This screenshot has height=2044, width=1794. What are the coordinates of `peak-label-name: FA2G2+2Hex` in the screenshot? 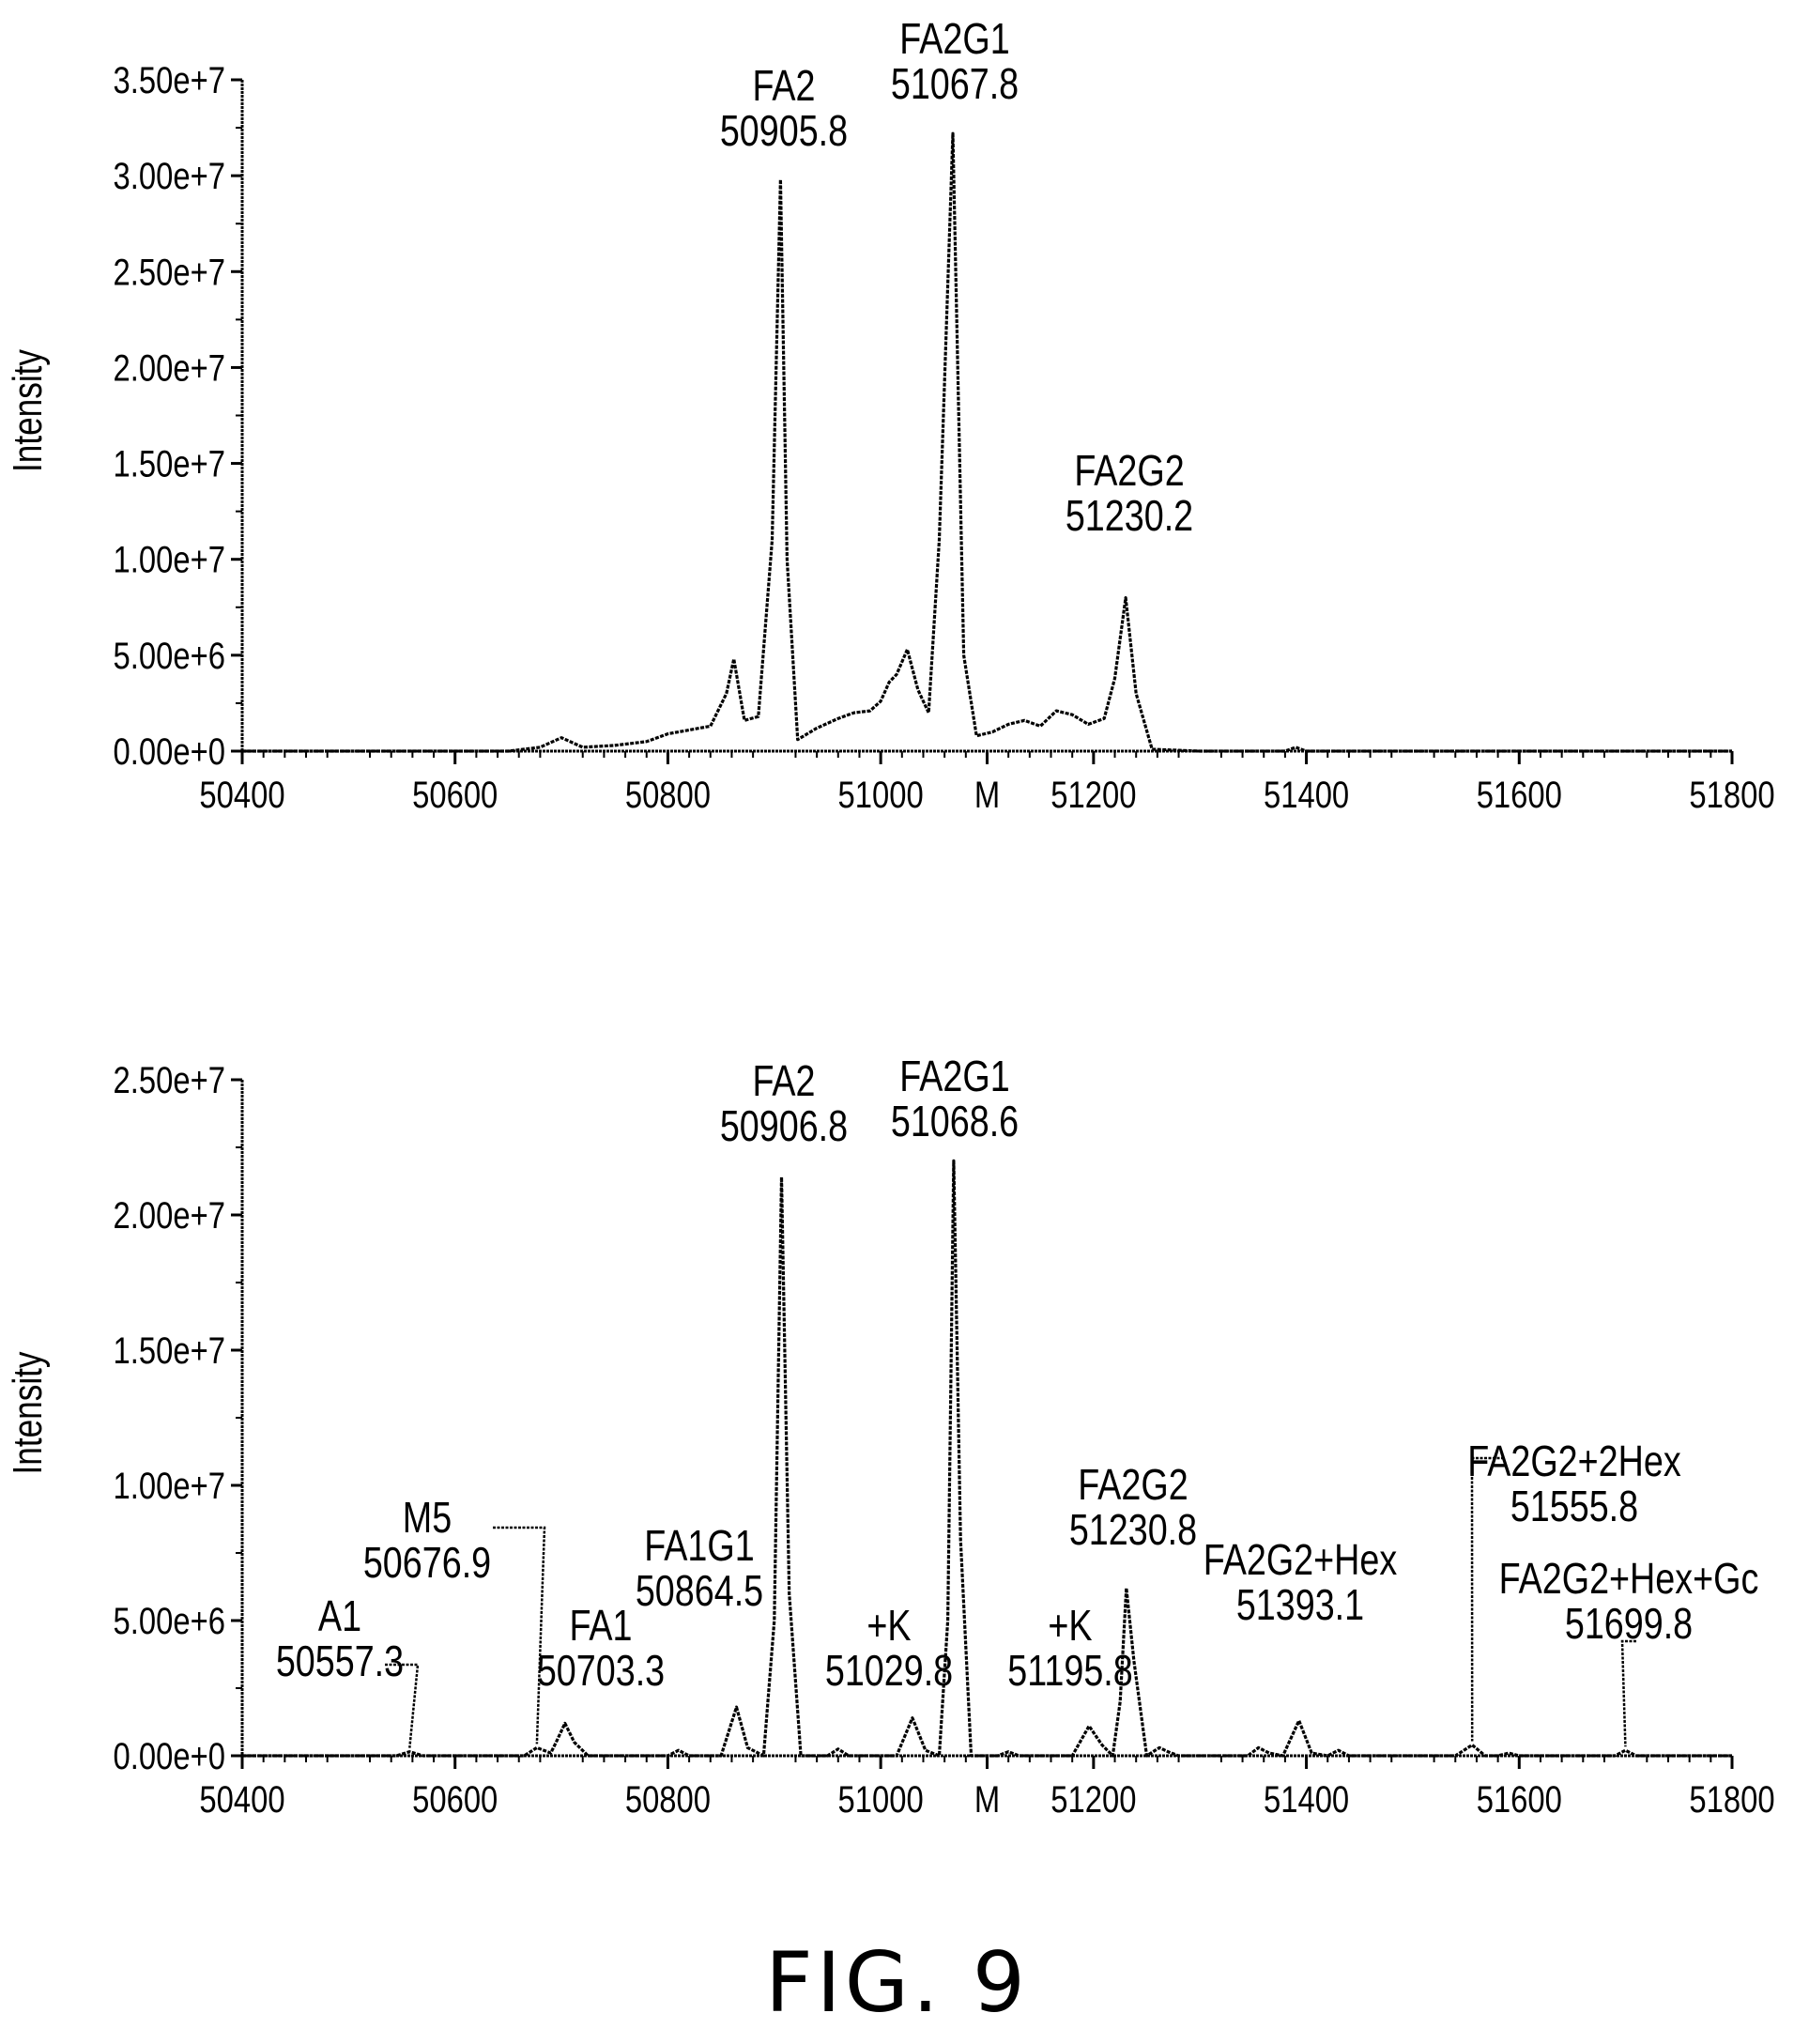 It's located at (1574, 1460).